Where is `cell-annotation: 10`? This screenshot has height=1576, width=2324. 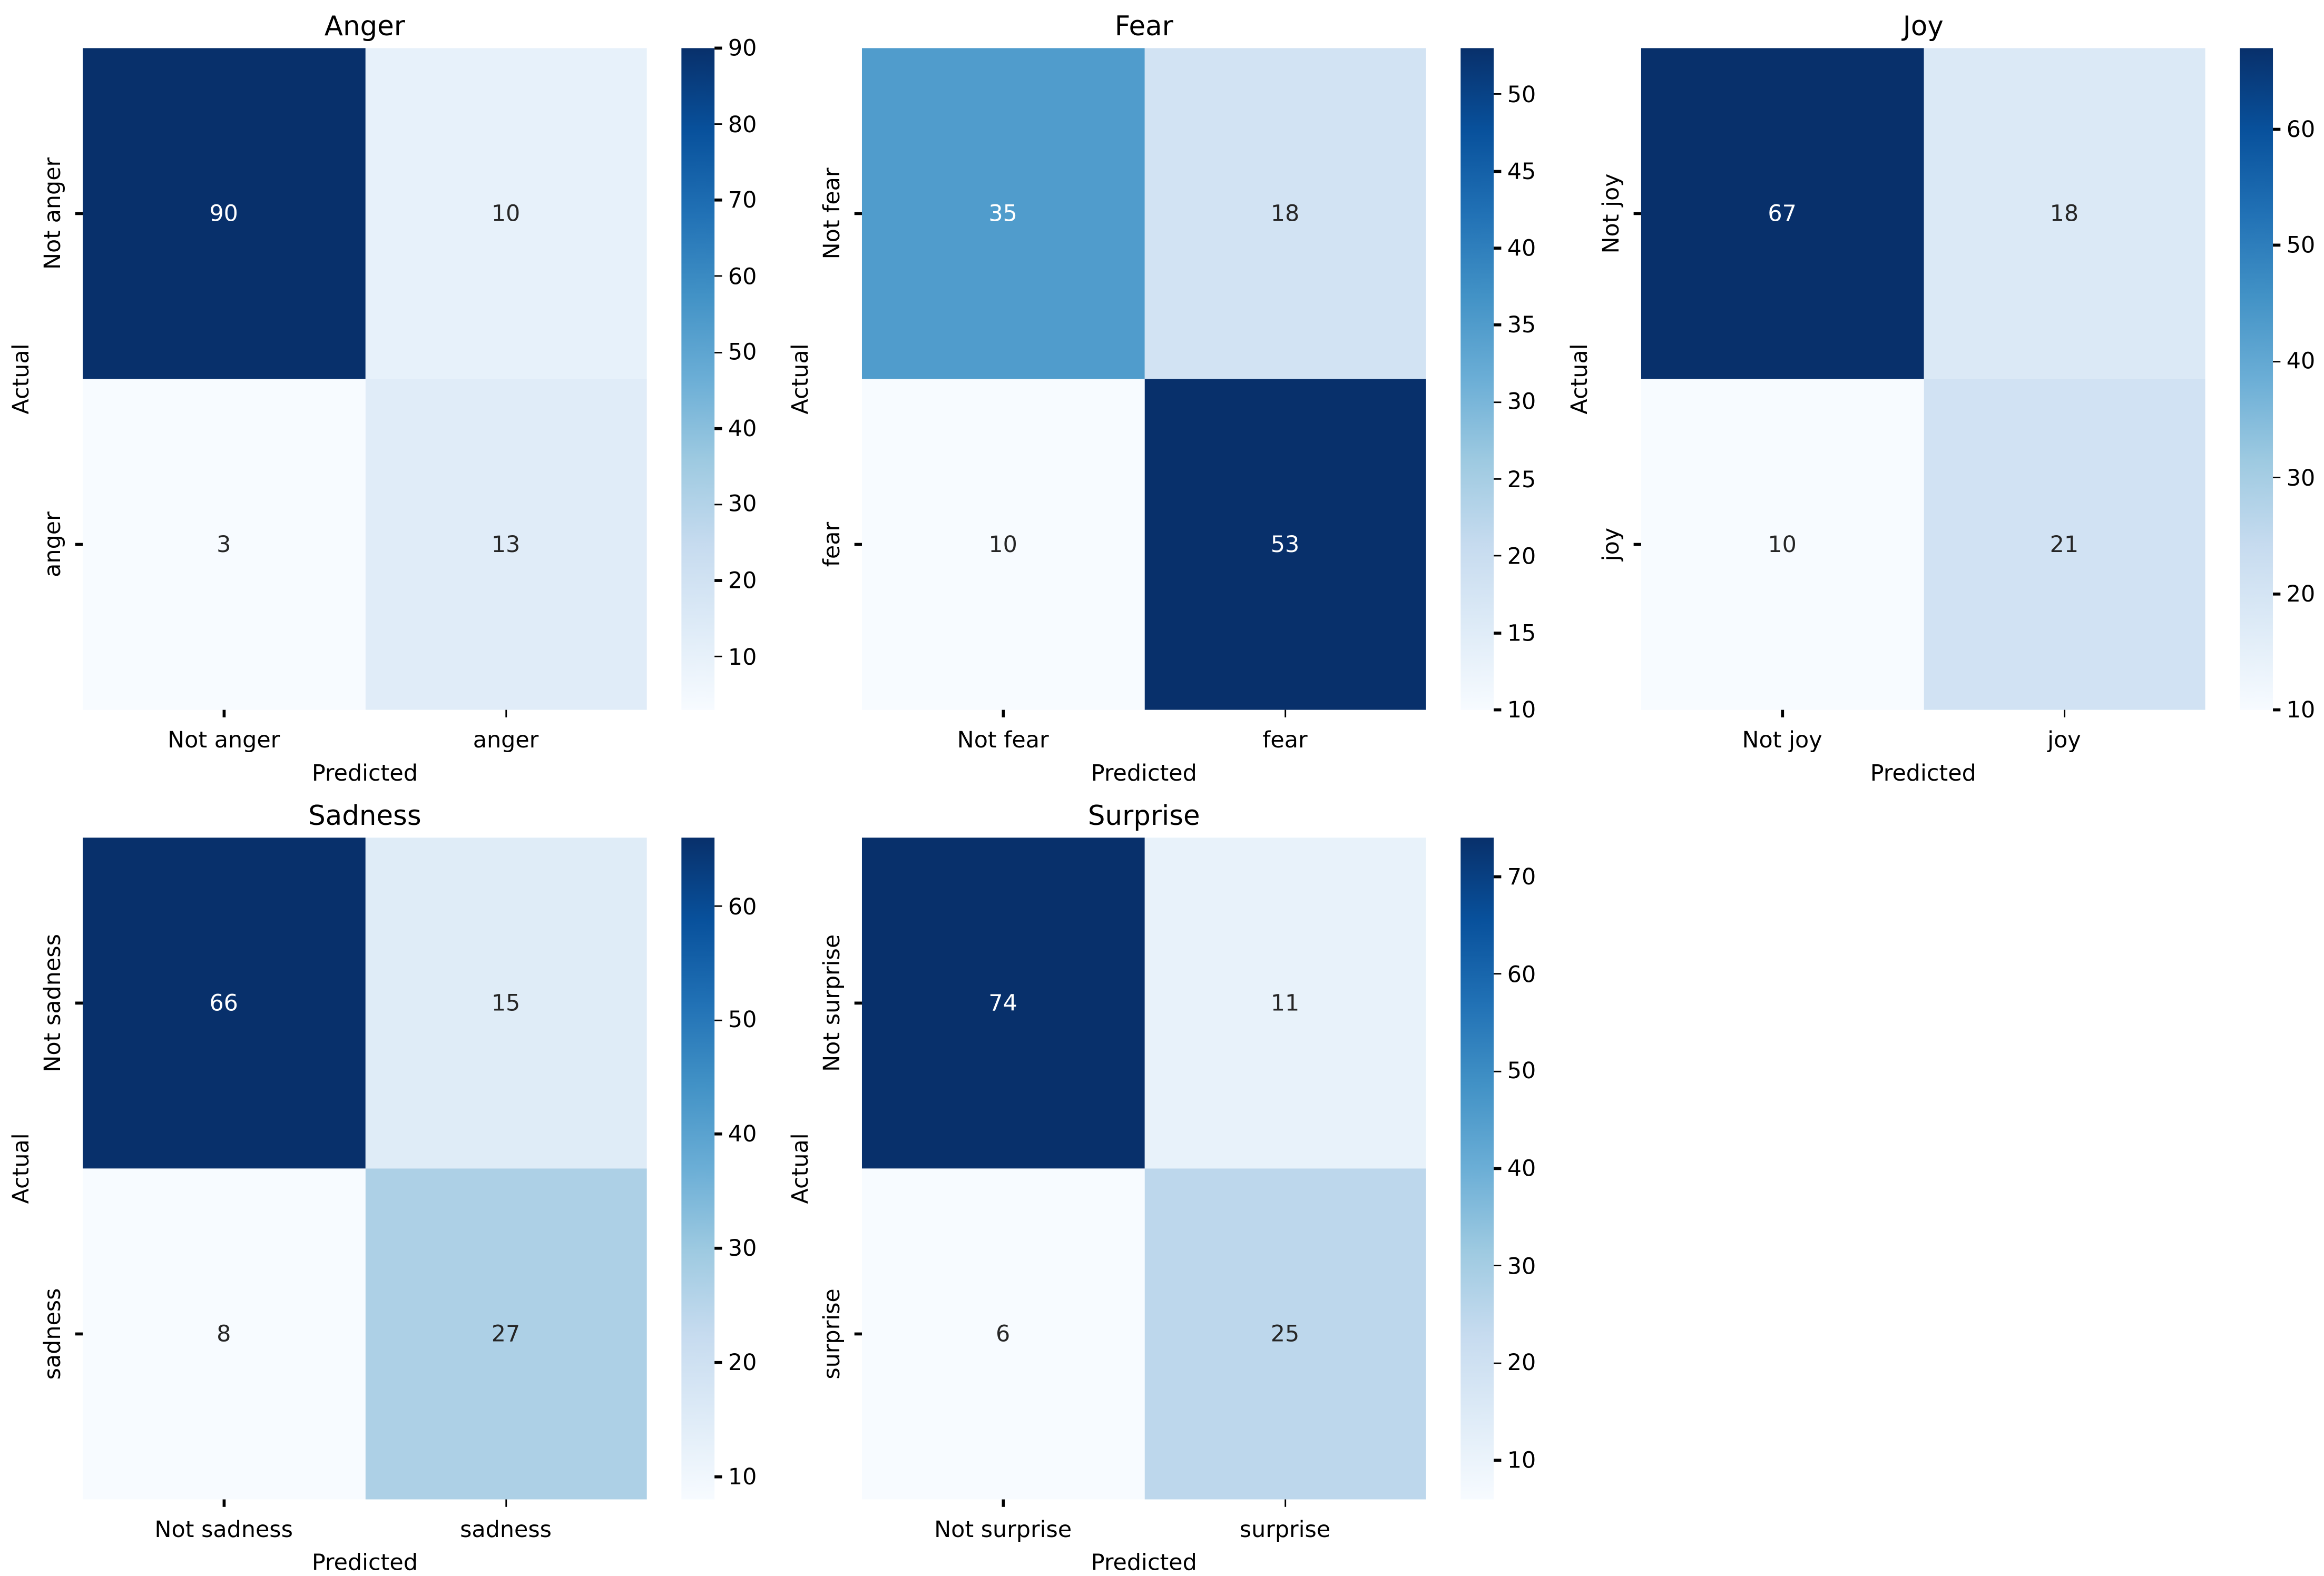 cell-annotation: 10 is located at coordinates (1782, 544).